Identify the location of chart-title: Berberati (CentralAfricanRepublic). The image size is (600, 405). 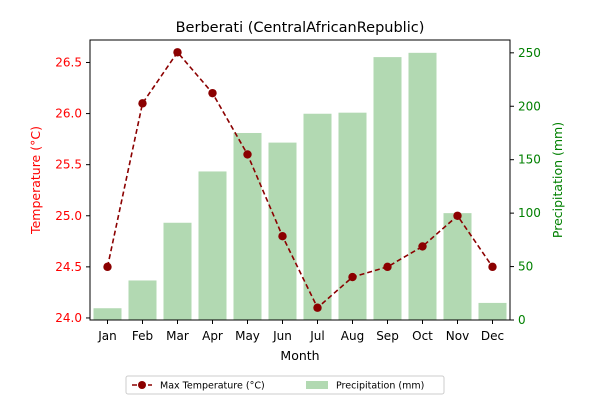
(300, 28).